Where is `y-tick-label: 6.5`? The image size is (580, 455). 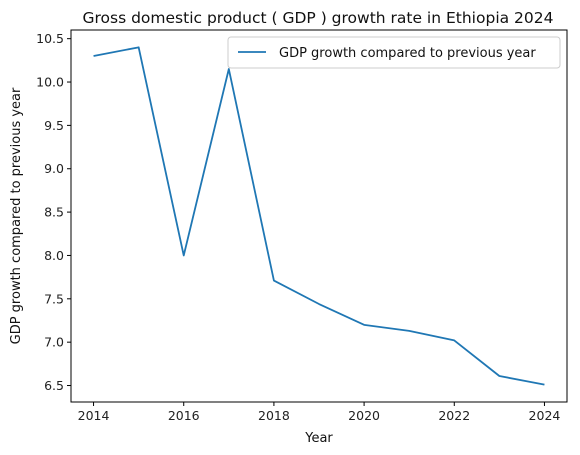
y-tick-label: 6.5 is located at coordinates (54, 385).